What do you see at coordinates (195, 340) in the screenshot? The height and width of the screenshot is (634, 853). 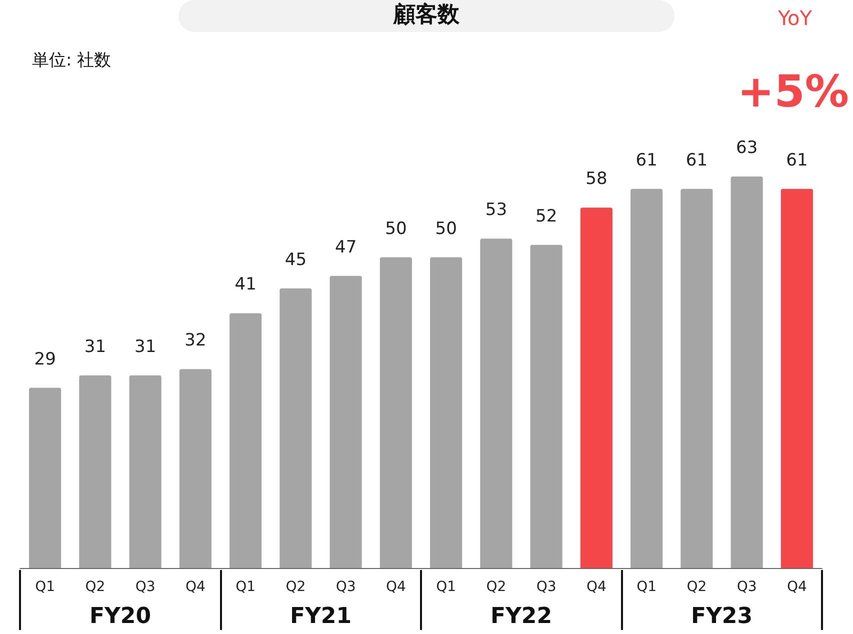 I see `data-label: 32` at bounding box center [195, 340].